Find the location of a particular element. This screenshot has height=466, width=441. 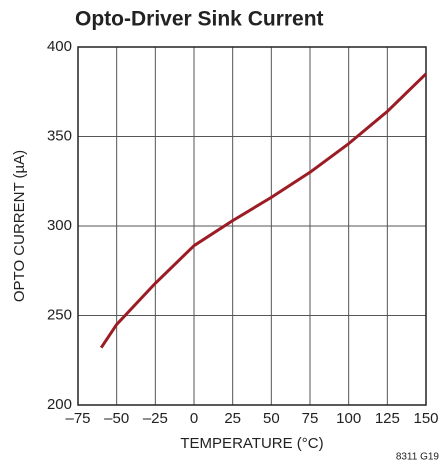

y-tick-label: 300 is located at coordinates (59, 225).